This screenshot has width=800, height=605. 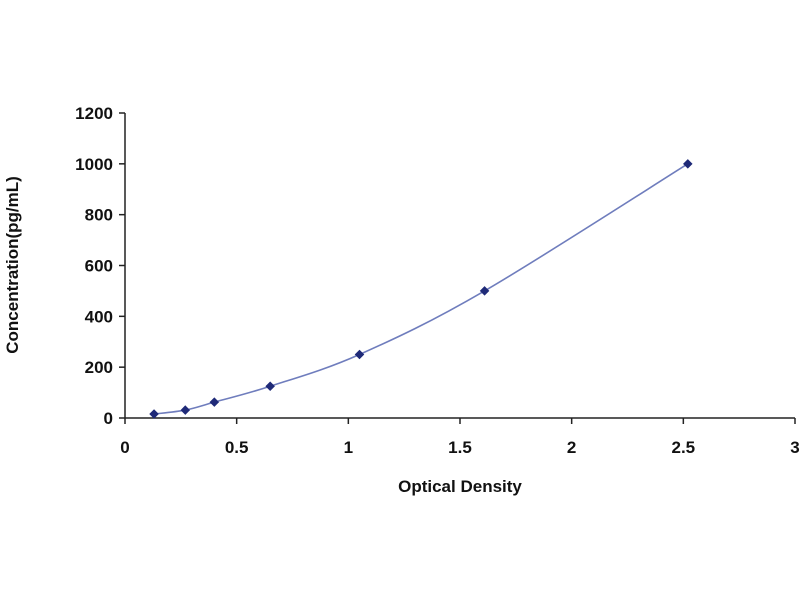 What do you see at coordinates (794, 447) in the screenshot?
I see `x-tick-label: 3` at bounding box center [794, 447].